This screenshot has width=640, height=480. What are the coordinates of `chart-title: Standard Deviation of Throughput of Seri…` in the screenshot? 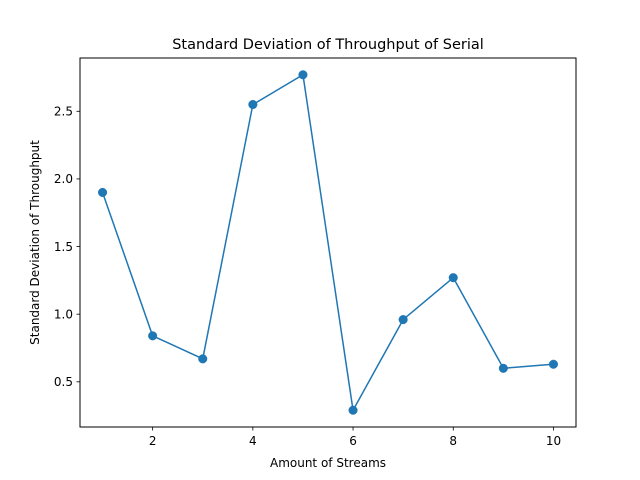 It's located at (328, 45).